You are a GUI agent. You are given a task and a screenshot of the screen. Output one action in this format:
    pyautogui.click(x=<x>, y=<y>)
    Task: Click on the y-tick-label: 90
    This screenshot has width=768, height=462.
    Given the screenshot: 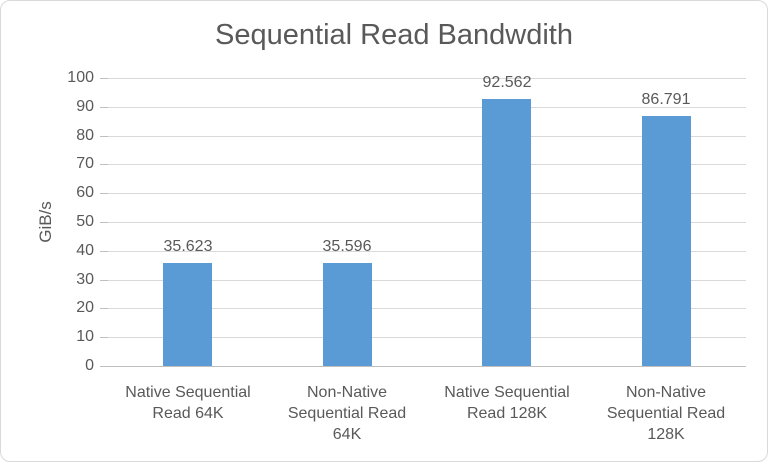 What is the action you would take?
    pyautogui.click(x=85, y=106)
    